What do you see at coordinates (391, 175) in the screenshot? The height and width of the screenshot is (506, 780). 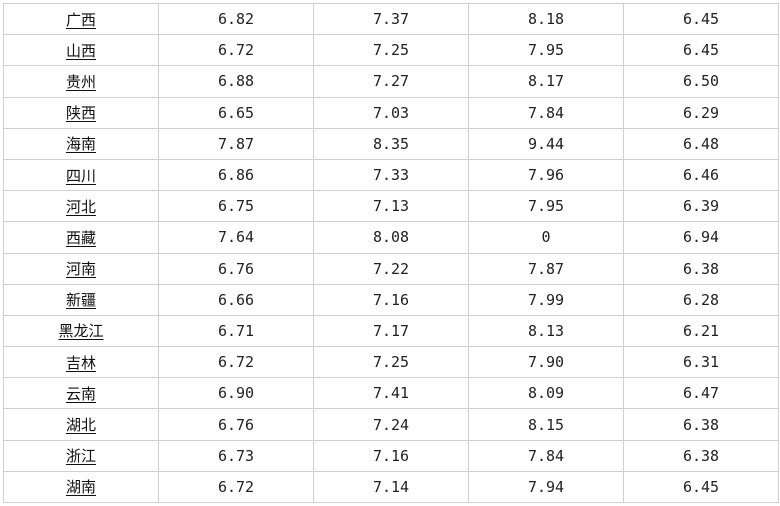 I see `table-row: 四川 6.86 7.33 7.96 6.46` at bounding box center [391, 175].